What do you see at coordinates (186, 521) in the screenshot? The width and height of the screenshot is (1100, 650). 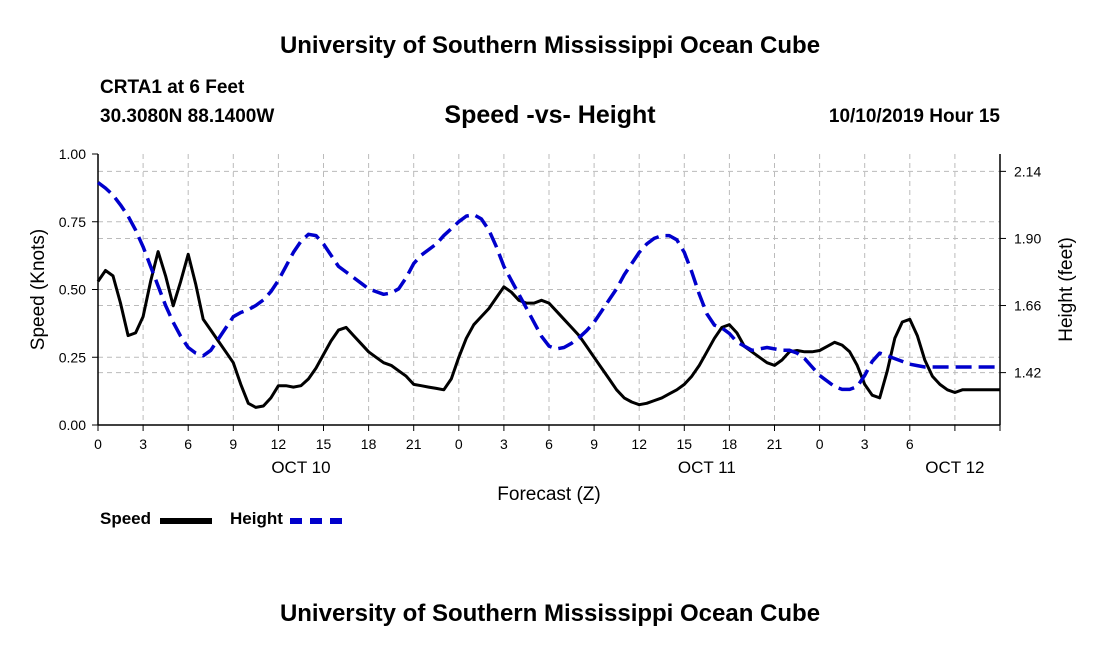 I see `legend-speed-swatch` at bounding box center [186, 521].